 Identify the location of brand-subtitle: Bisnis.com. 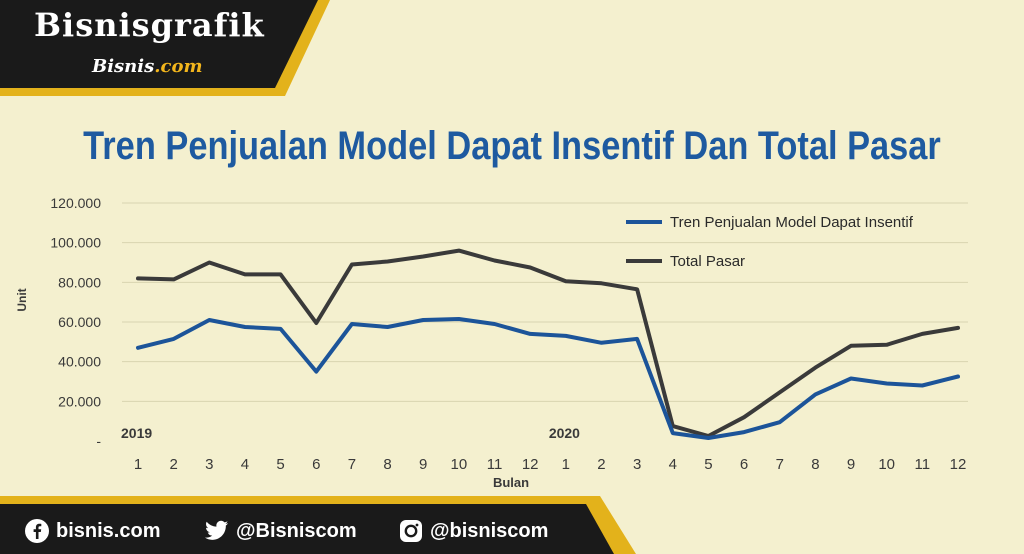
(147, 66).